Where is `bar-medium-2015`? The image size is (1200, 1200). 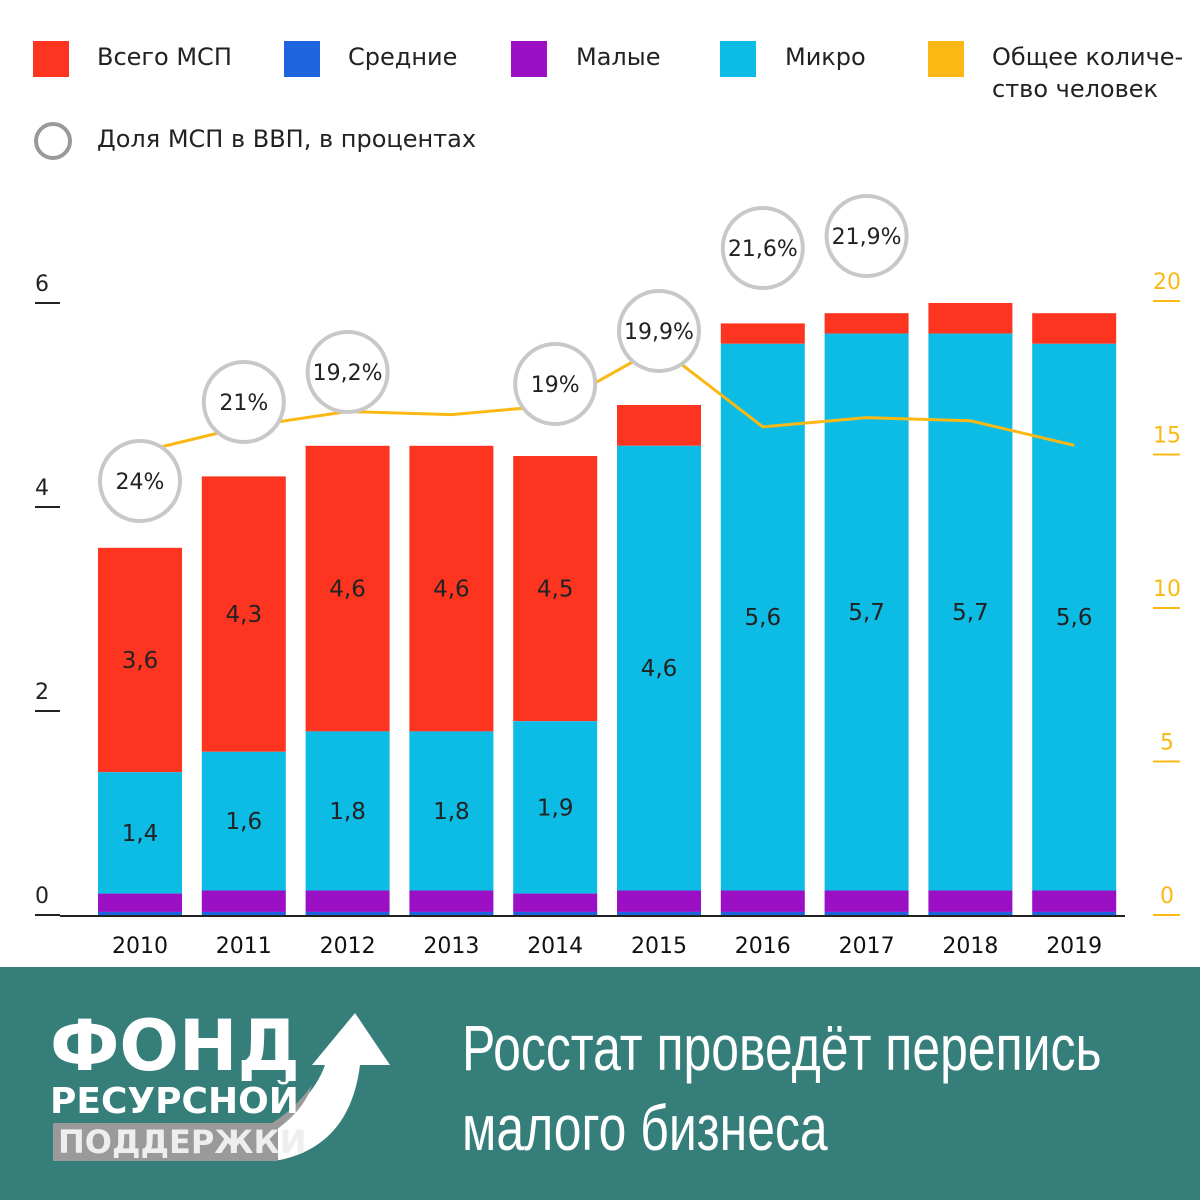 bar-medium-2015 is located at coordinates (659, 913).